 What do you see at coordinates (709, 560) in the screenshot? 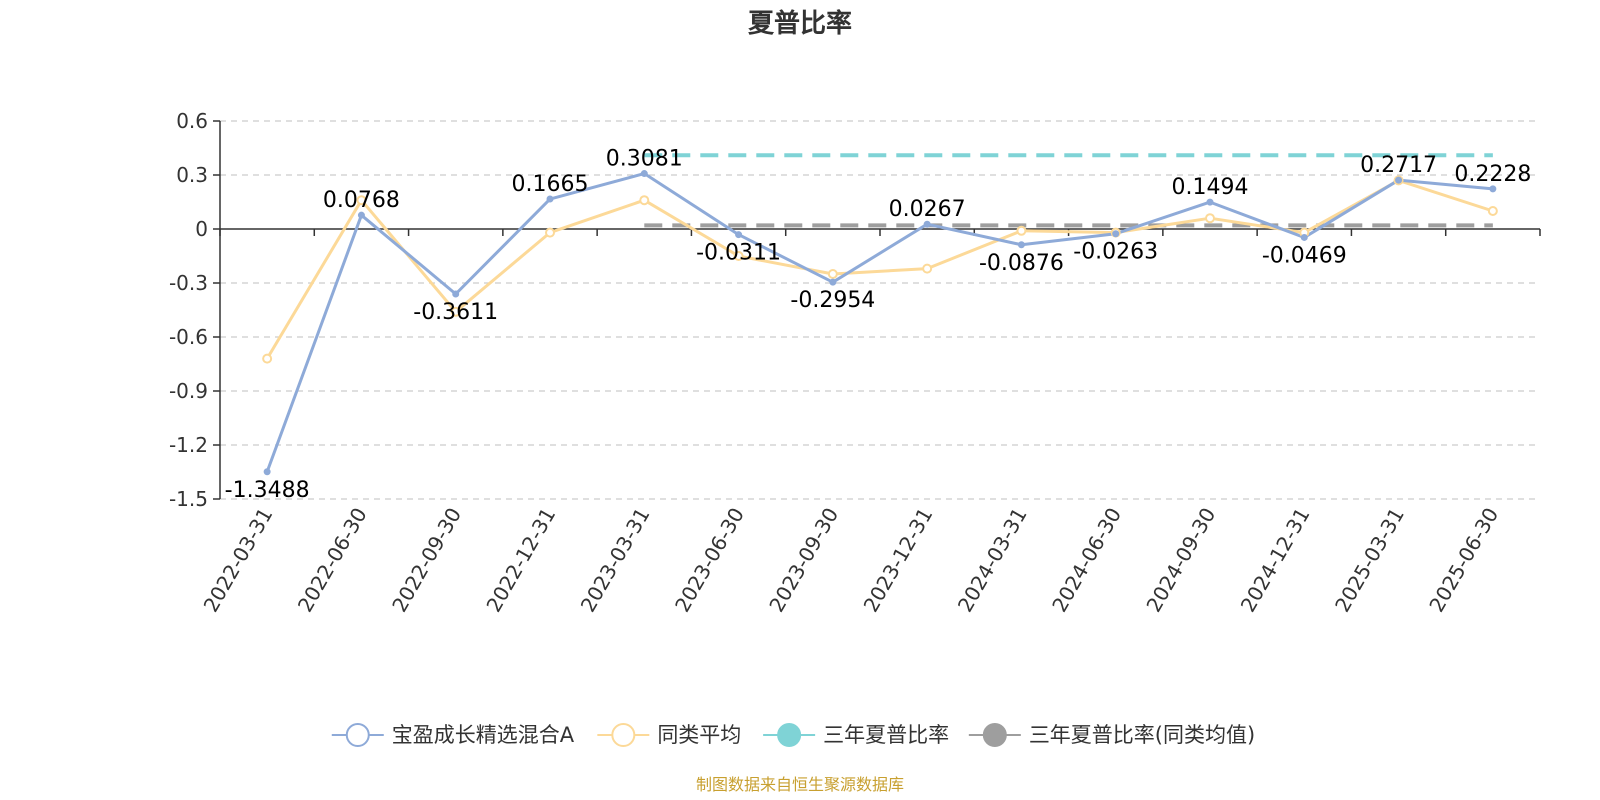
I see `x-tick-label: 2023-06-30` at bounding box center [709, 560].